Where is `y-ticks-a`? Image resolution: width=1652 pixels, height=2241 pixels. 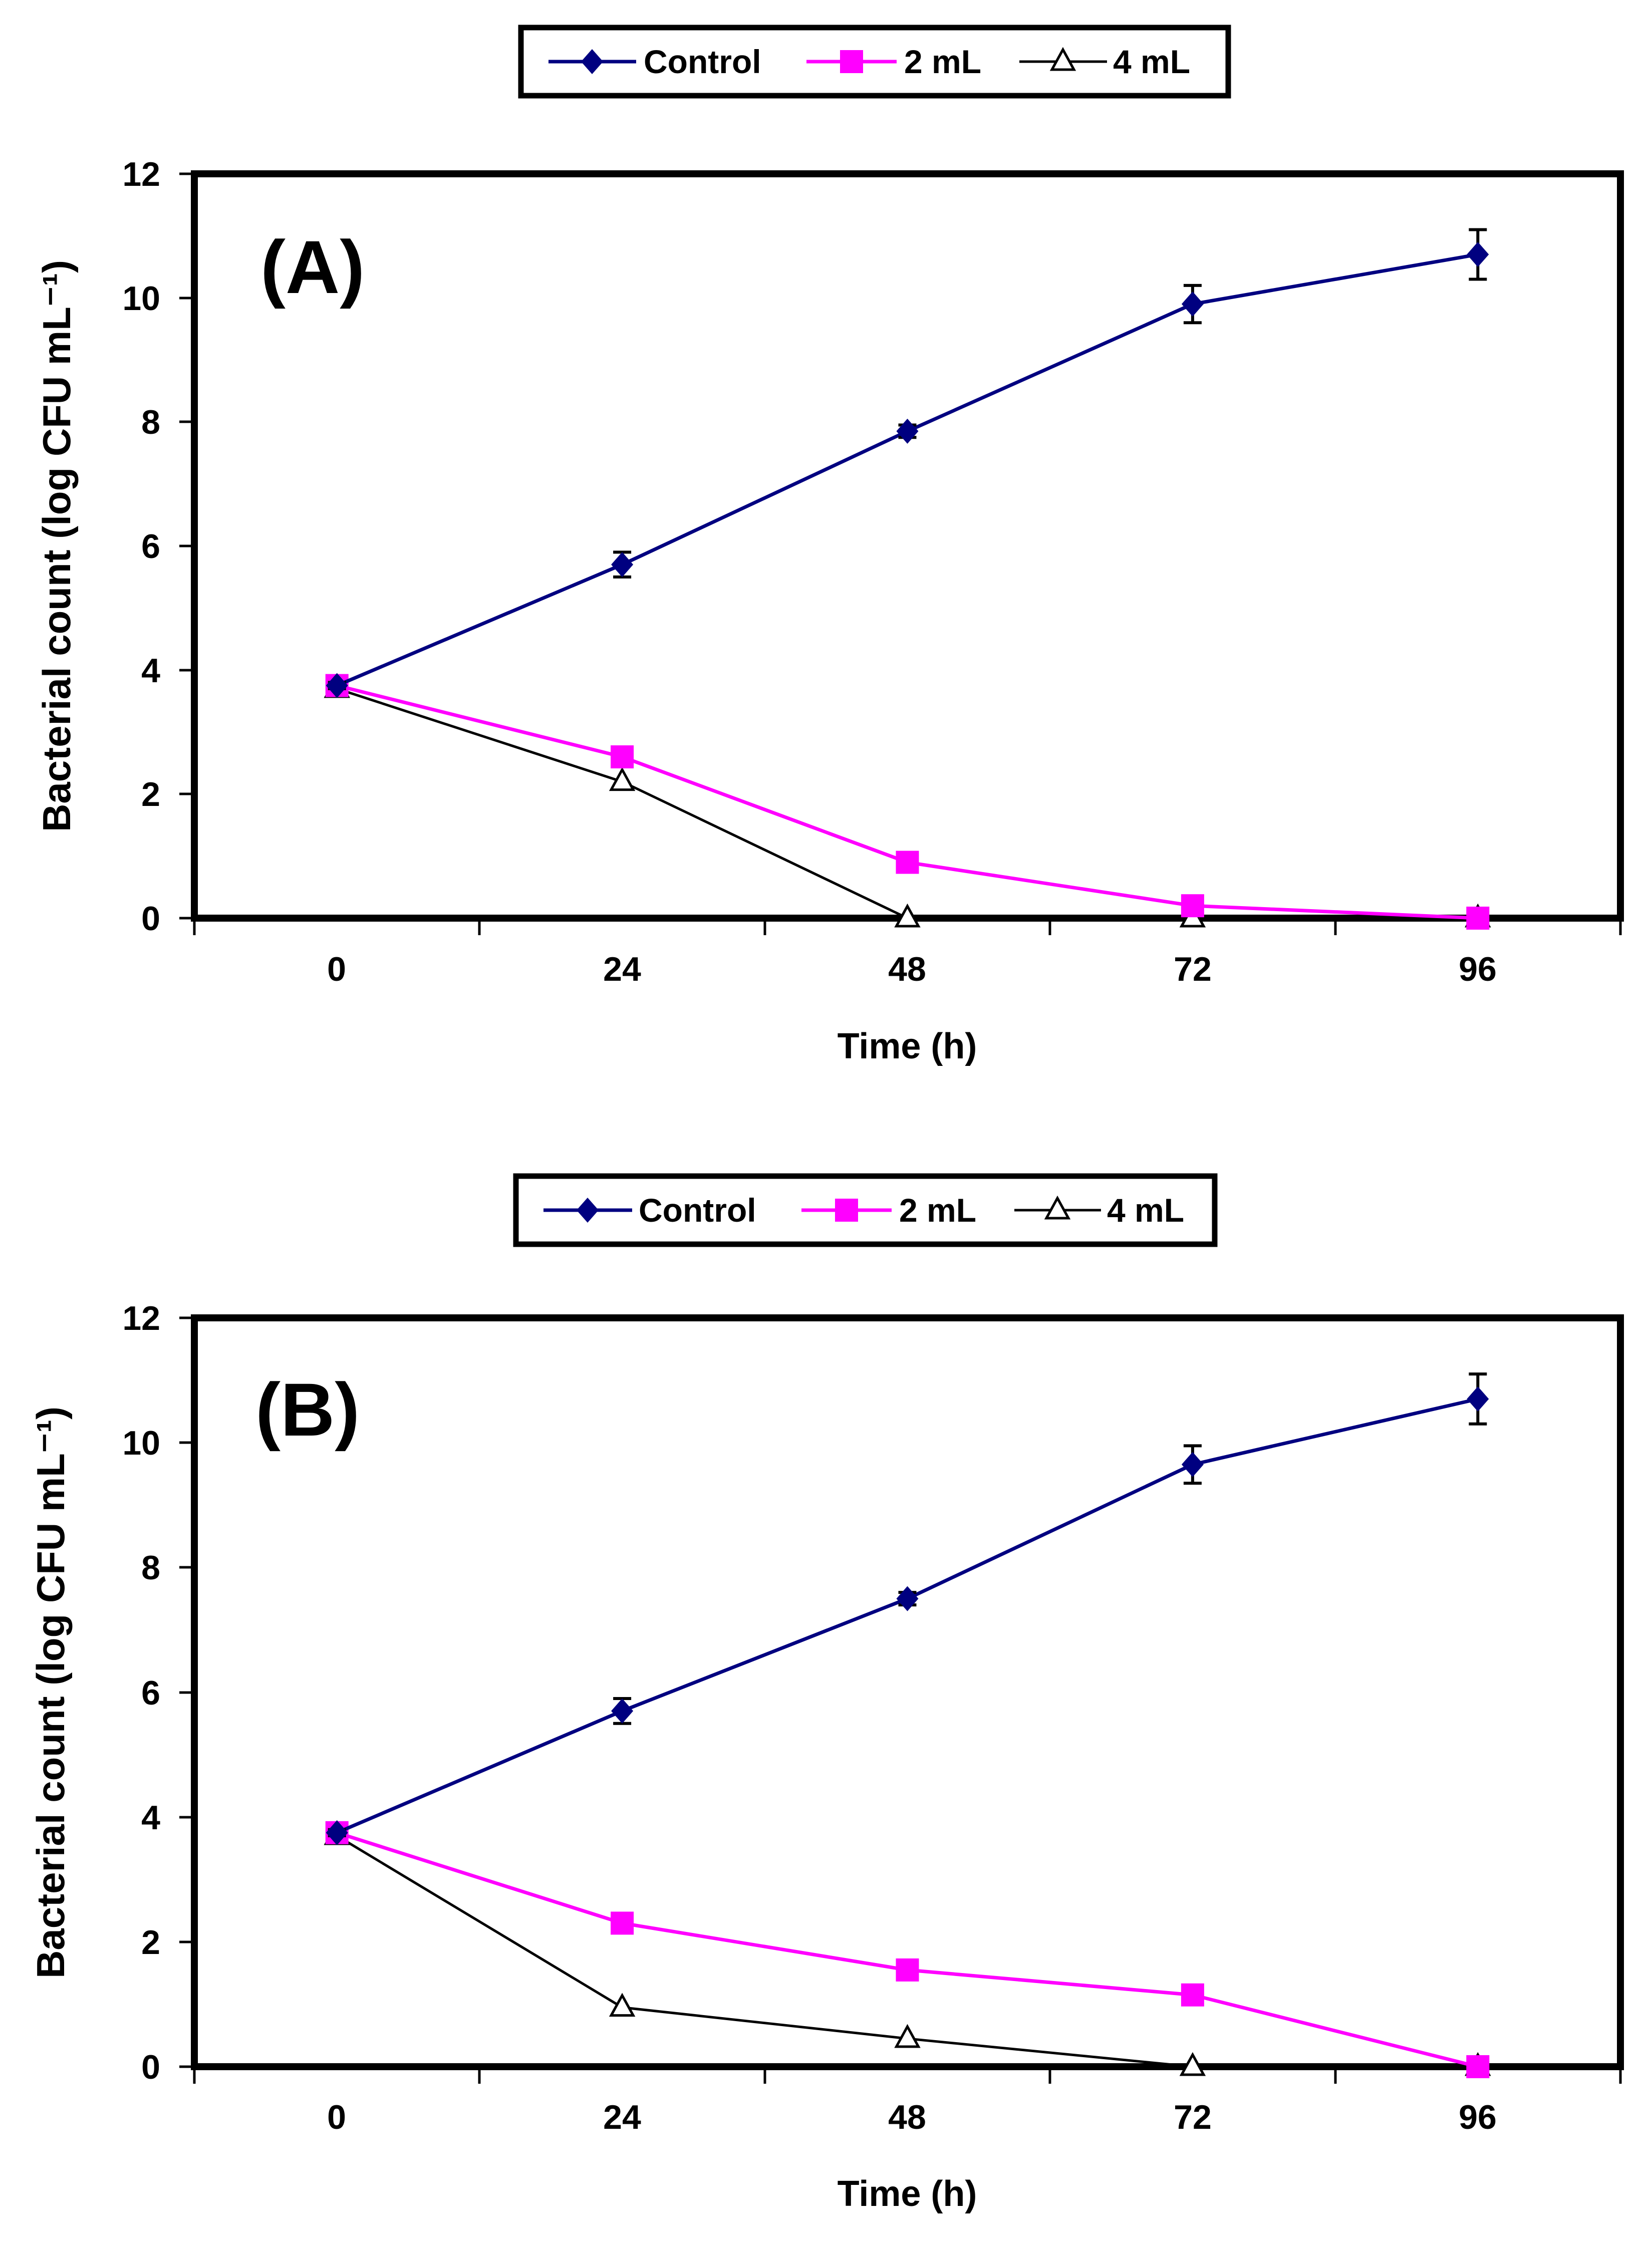 y-ticks-a is located at coordinates (186, 546).